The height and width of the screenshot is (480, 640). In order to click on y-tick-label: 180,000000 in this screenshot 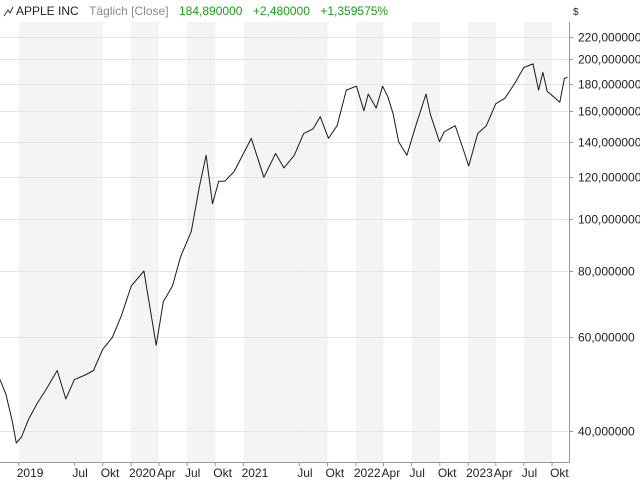, I will do `click(609, 85)`.